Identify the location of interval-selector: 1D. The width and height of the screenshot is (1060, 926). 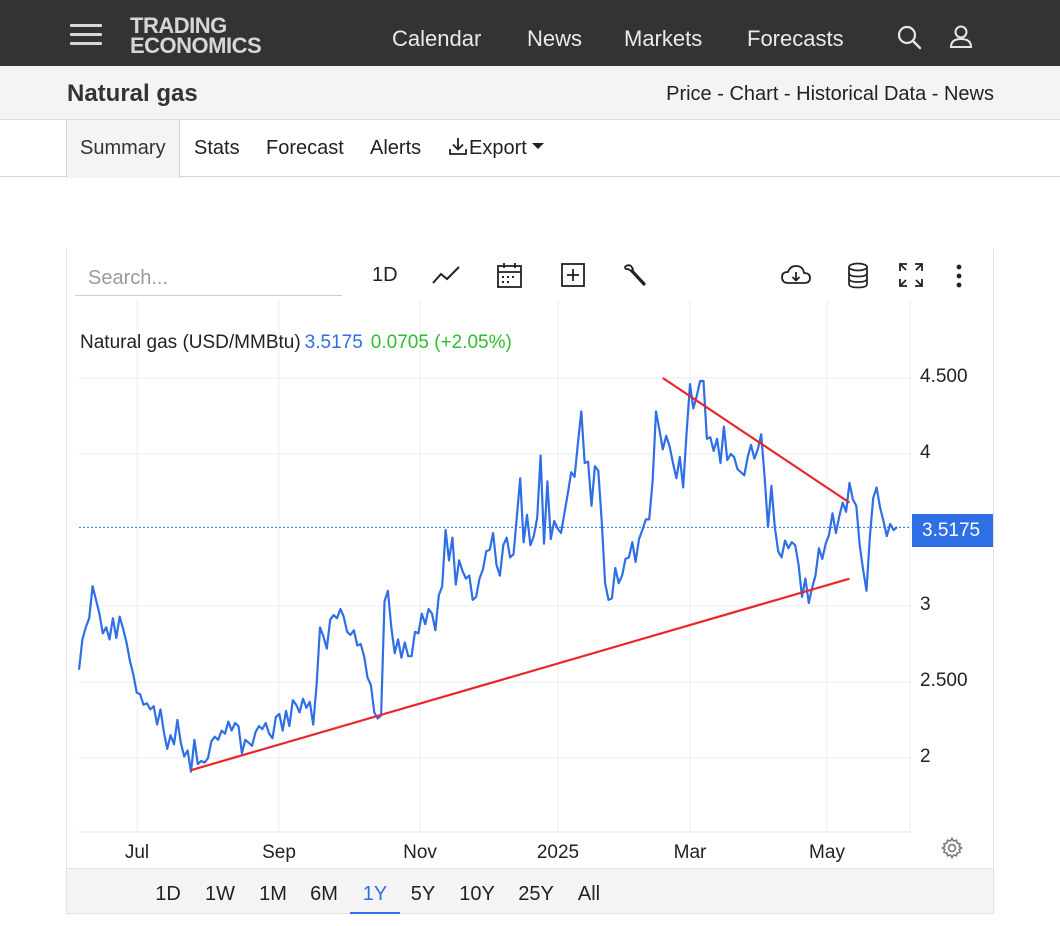
(385, 275).